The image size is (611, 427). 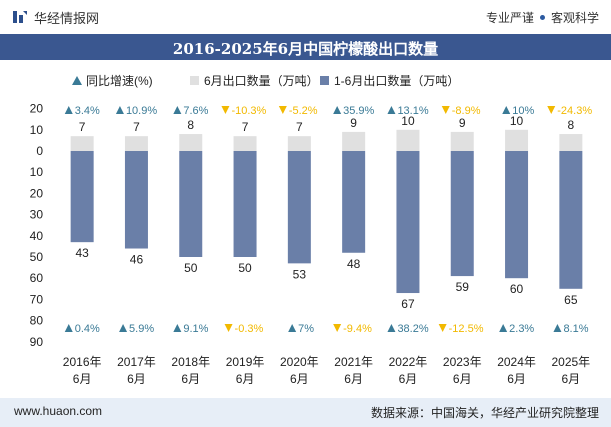 What do you see at coordinates (245, 268) in the screenshot?
I see `data-label-cumulative: 50` at bounding box center [245, 268].